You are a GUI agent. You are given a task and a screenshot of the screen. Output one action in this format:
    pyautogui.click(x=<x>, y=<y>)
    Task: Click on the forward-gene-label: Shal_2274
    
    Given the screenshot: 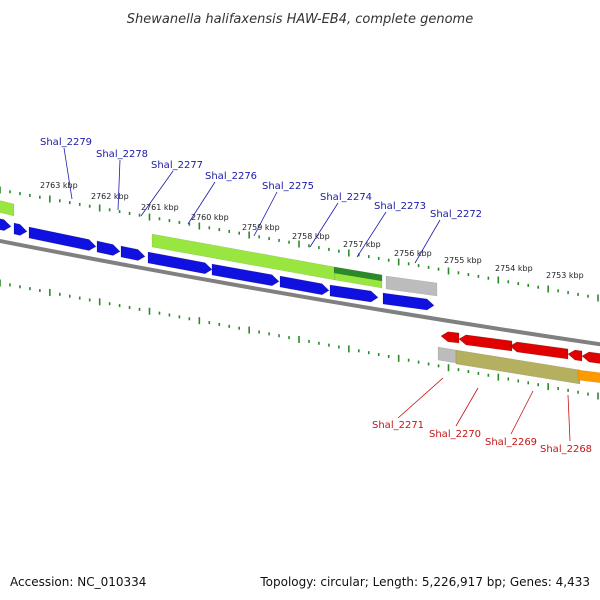 What is the action you would take?
    pyautogui.click(x=346, y=197)
    